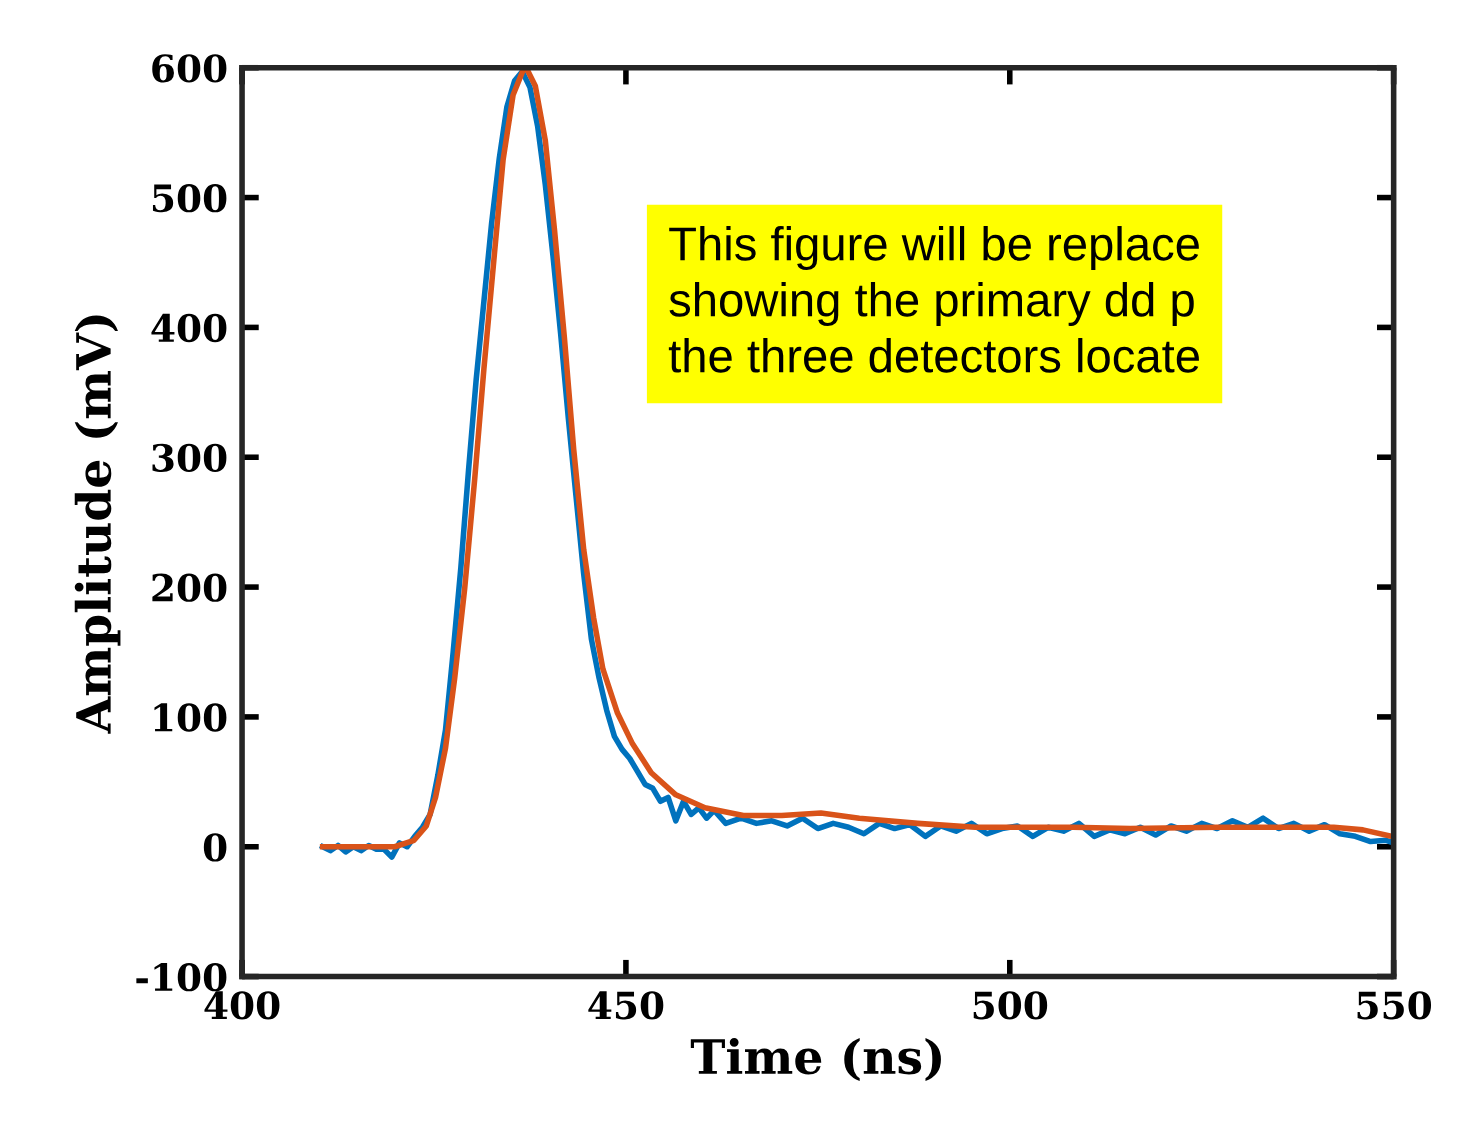  I want to click on y-tick-label: 600, so click(189, 68).